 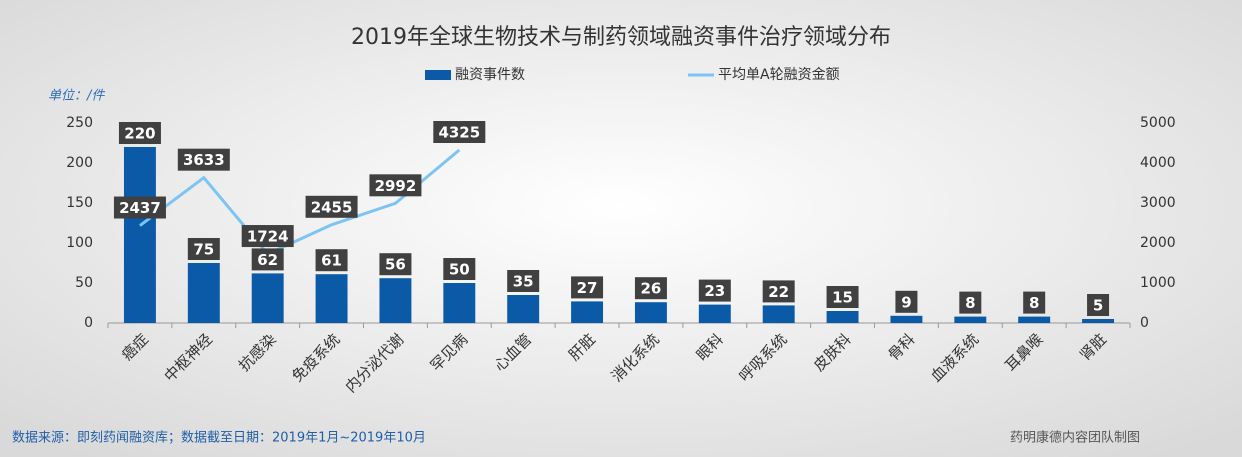 I want to click on data-label: 2992, so click(x=395, y=185).